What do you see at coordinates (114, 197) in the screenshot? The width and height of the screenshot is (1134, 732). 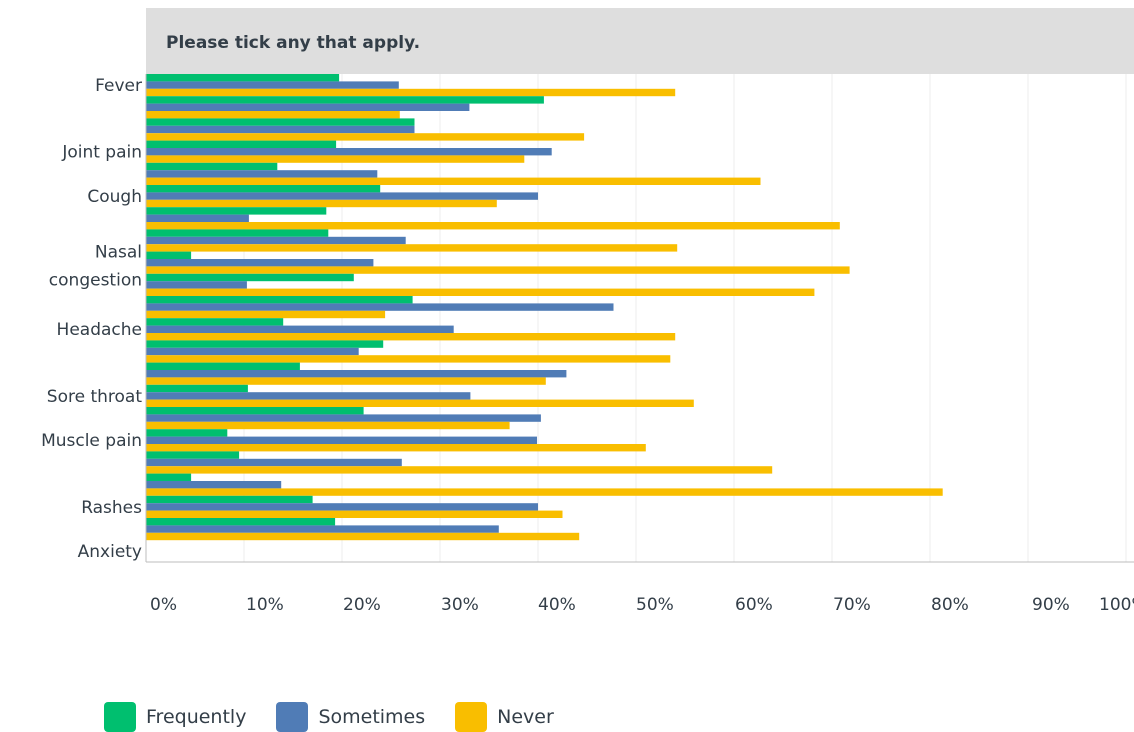 I see `category-label: Cough` at bounding box center [114, 197].